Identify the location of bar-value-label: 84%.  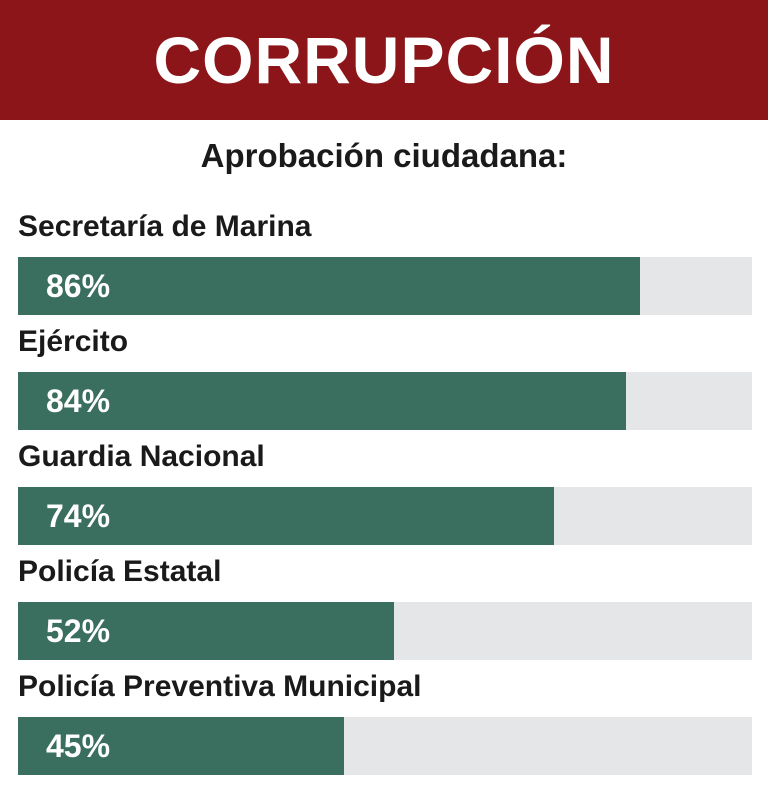
(78, 401).